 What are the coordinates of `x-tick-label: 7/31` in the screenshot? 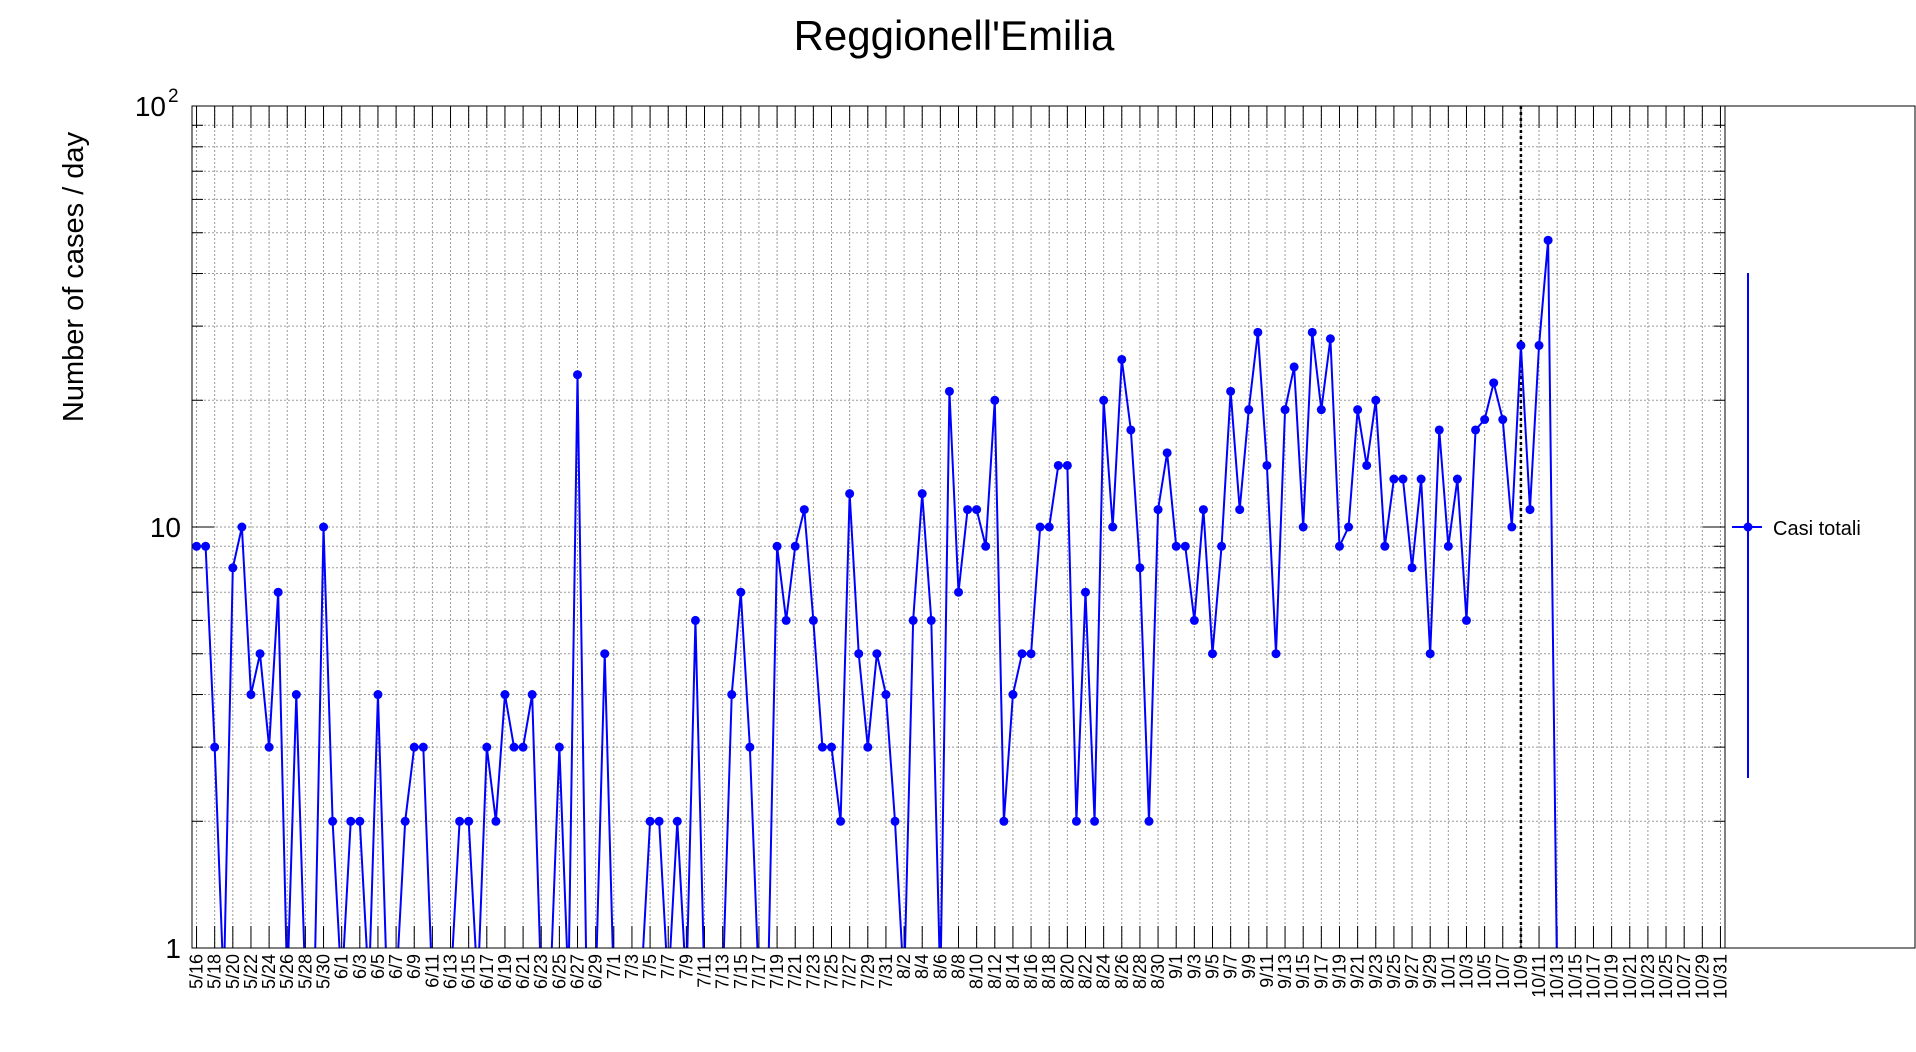 It's located at (886, 971).